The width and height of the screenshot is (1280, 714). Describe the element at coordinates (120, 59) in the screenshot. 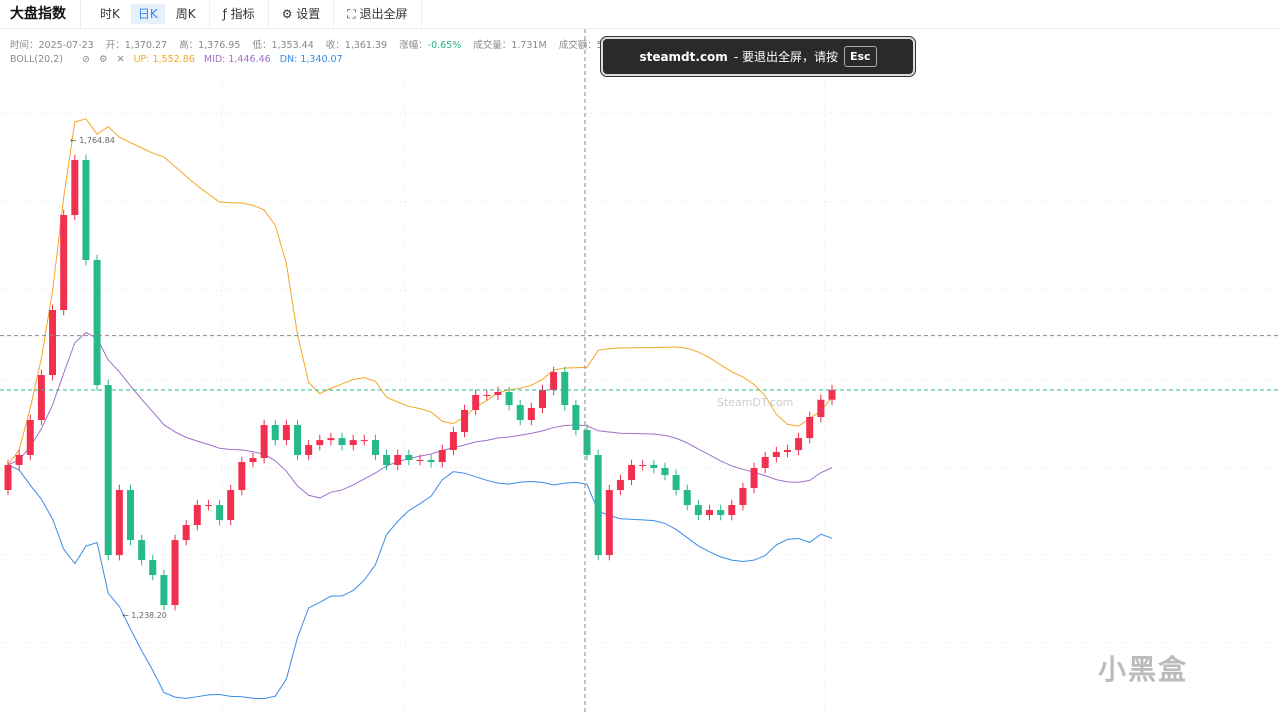

I see `close-icon: ✕` at that location.